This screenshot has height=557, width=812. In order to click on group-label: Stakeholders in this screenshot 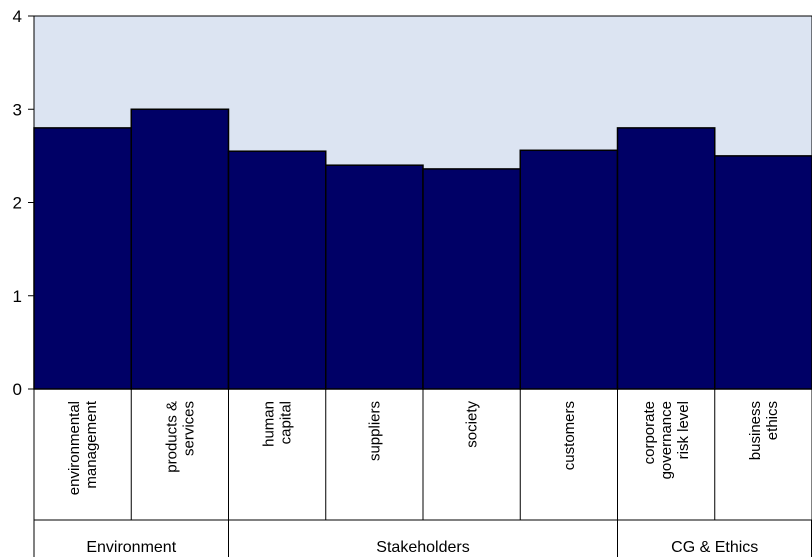, I will do `click(422, 547)`.